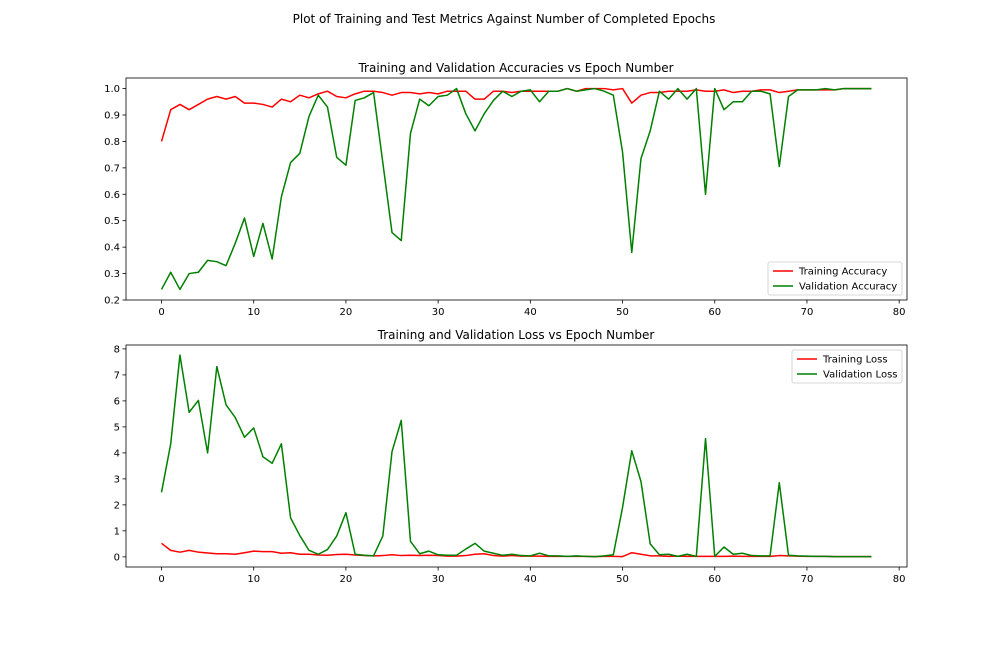 The height and width of the screenshot is (648, 1008). What do you see at coordinates (117, 479) in the screenshot?
I see `loss-y-tick-label: 3` at bounding box center [117, 479].